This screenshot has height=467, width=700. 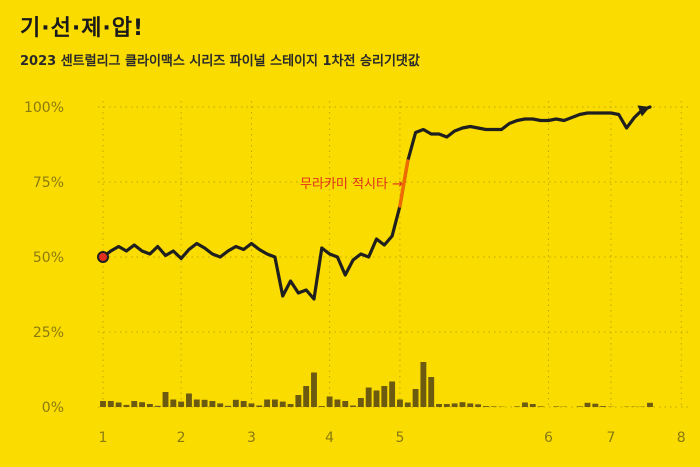 I want to click on y-tick-label: 0%, so click(x=53, y=408).